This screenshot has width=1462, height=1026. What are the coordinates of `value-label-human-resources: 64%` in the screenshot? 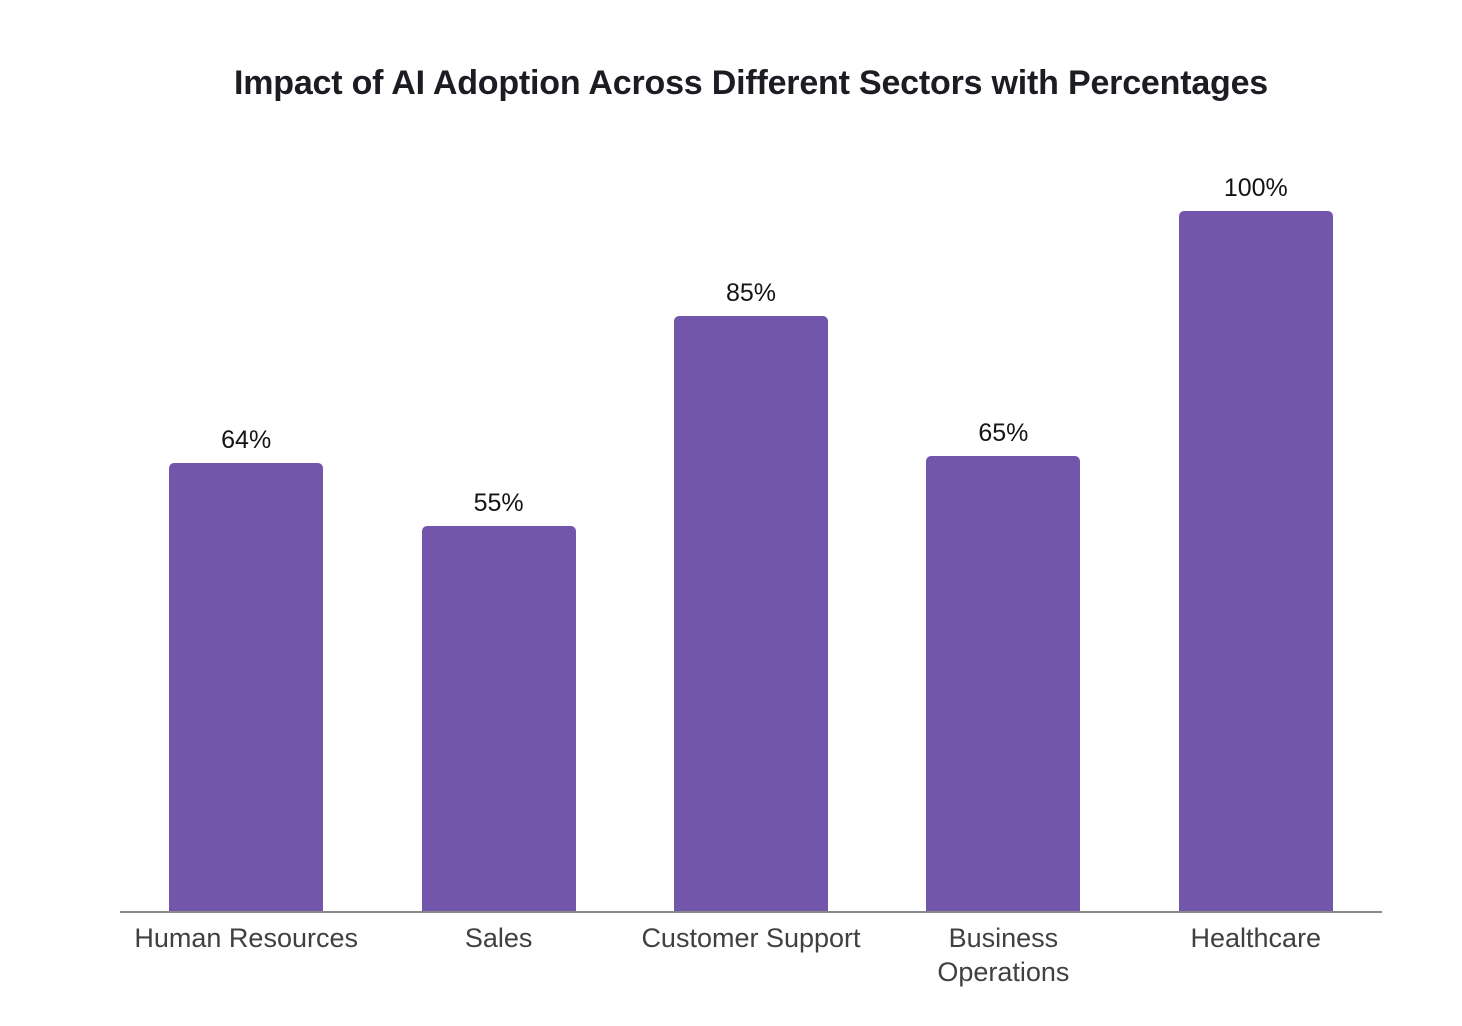 It's located at (246, 440).